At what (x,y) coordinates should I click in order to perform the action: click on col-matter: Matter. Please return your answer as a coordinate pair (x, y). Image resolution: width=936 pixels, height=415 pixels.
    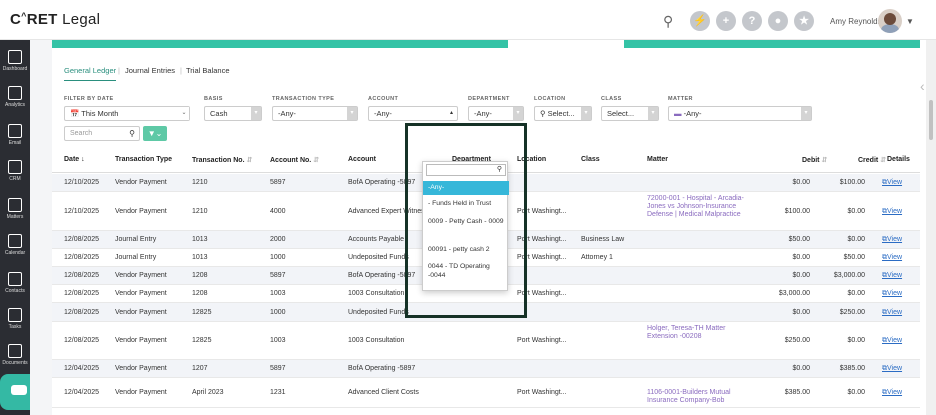
    Looking at the image, I should click on (658, 159).